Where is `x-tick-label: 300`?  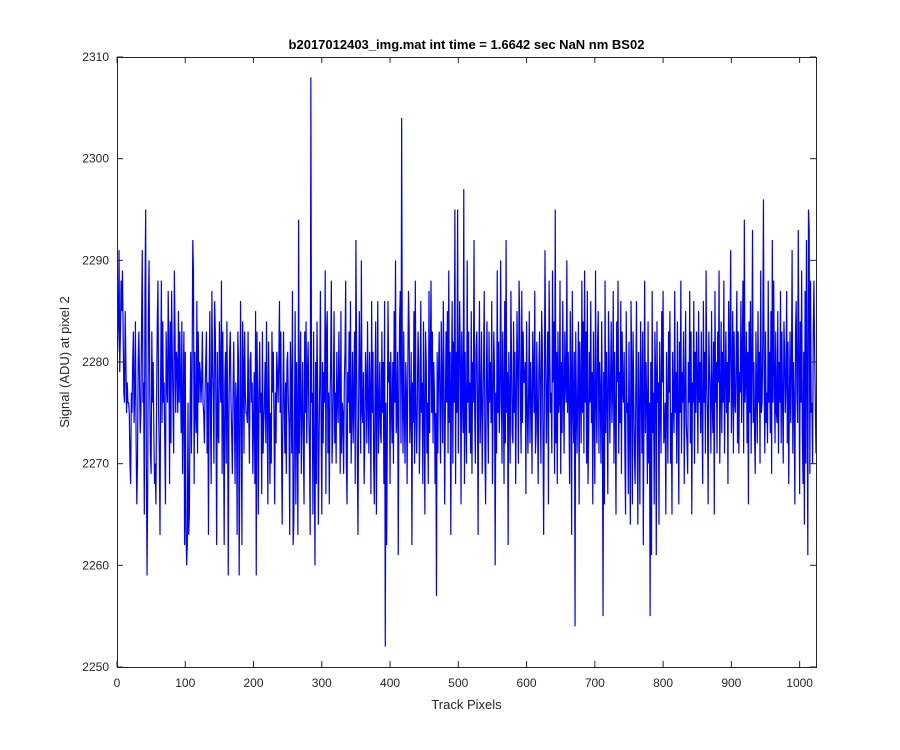 x-tick-label: 300 is located at coordinates (322, 683).